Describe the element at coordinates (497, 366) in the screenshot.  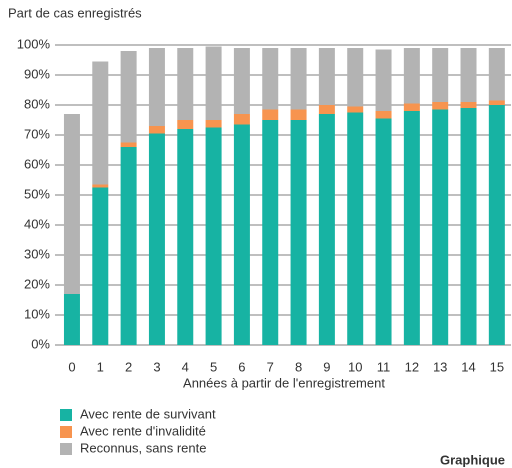
I see `x-tick-label: 15` at that location.